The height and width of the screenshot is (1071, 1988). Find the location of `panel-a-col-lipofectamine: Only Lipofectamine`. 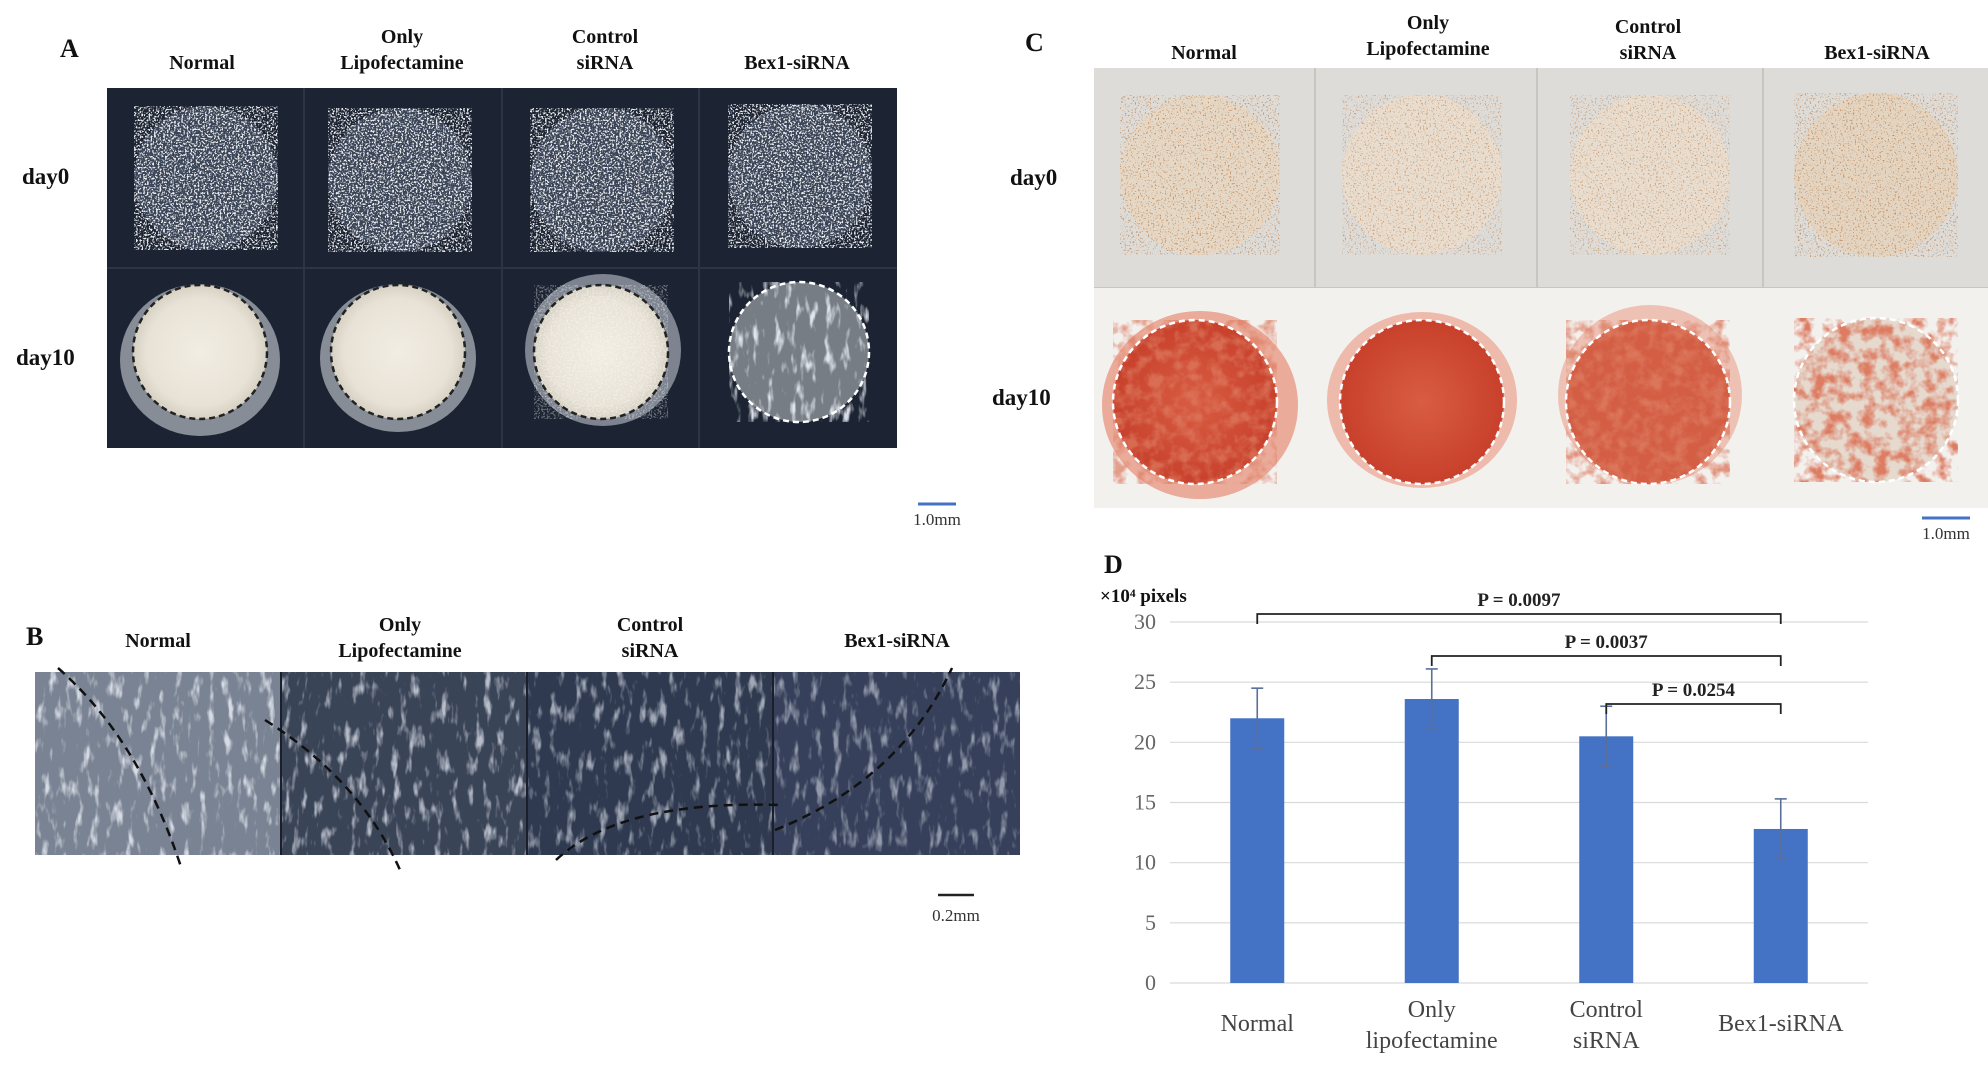

panel-a-col-lipofectamine: Only Lipofectamine is located at coordinates (402, 50).